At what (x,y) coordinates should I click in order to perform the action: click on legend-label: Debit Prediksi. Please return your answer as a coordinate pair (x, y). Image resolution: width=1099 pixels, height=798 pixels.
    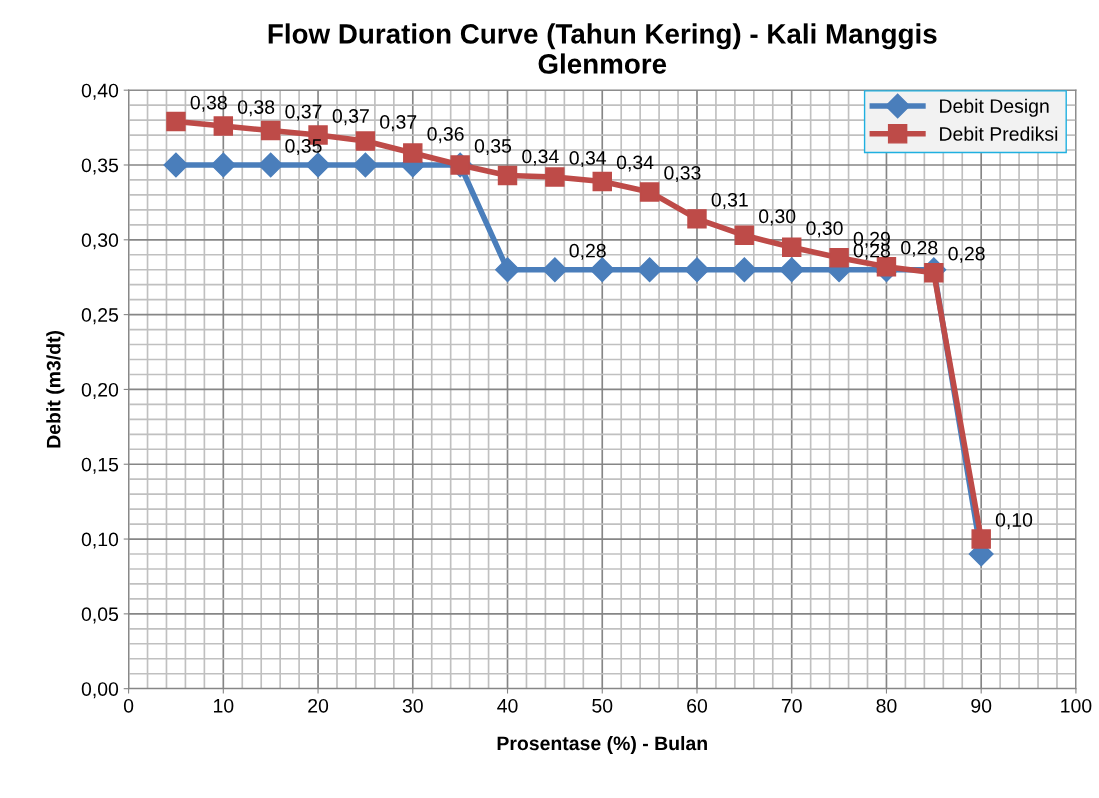
    Looking at the image, I should click on (999, 133).